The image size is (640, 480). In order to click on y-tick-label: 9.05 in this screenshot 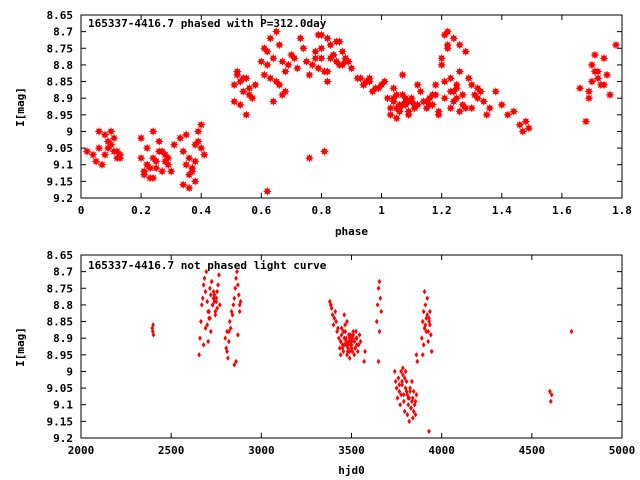, I will do `click(60, 388)`.